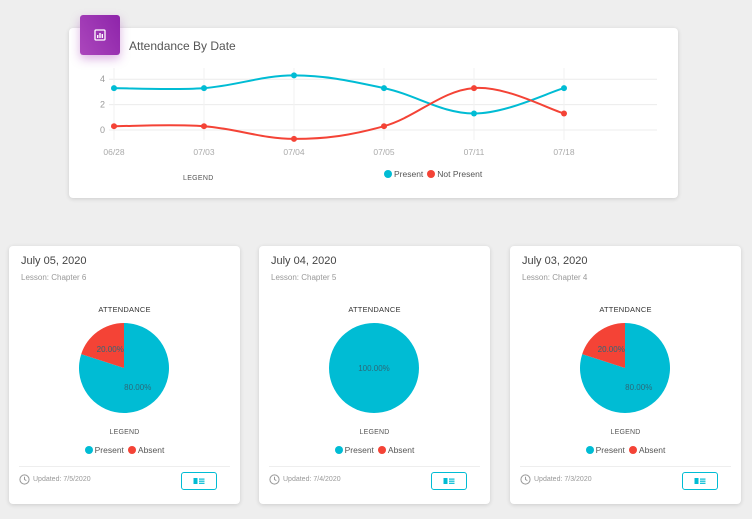  I want to click on legend-not-present: Not Present, so click(454, 174).